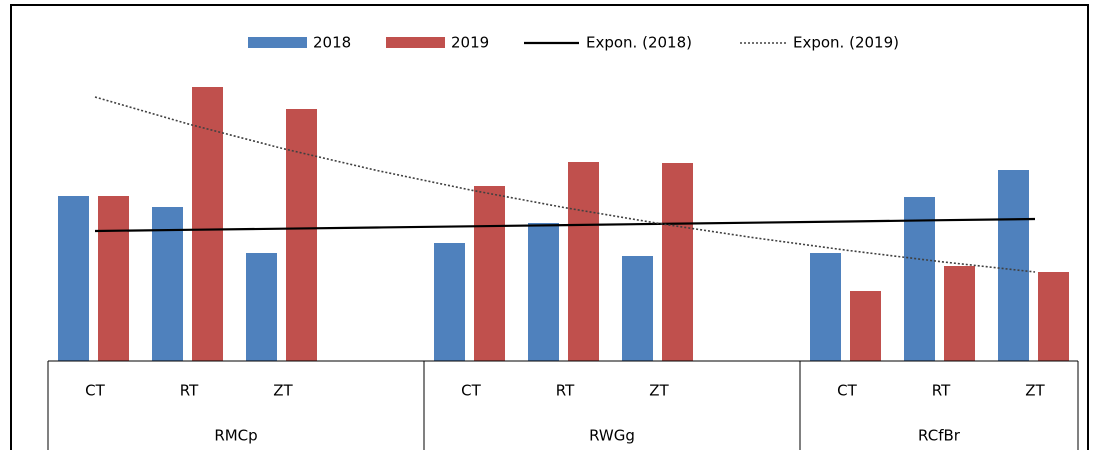 Image resolution: width=1099 pixels, height=454 pixels. I want to click on group-label: RCfBr, so click(939, 436).